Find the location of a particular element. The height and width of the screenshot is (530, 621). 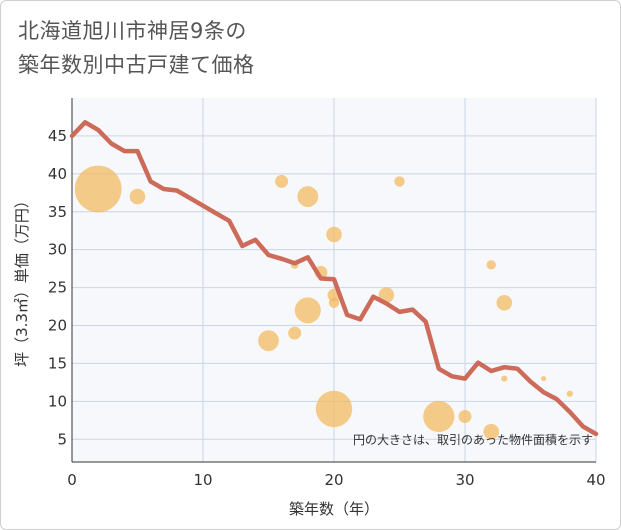

y-tick-label: 10 is located at coordinates (57, 401).